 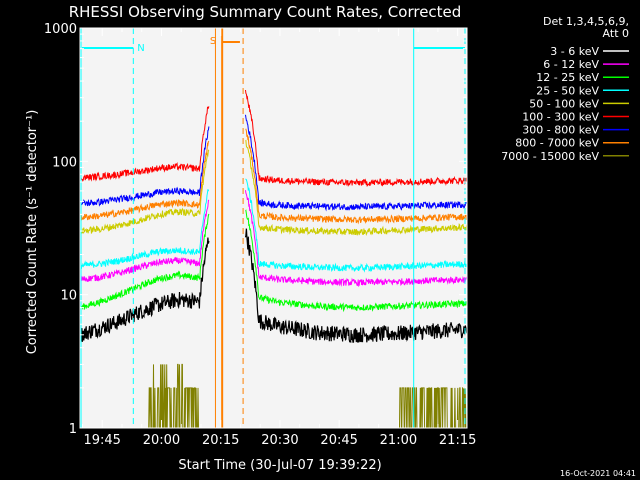 I want to click on legend-entry: 100 - 300 keV, so click(x=560, y=117).